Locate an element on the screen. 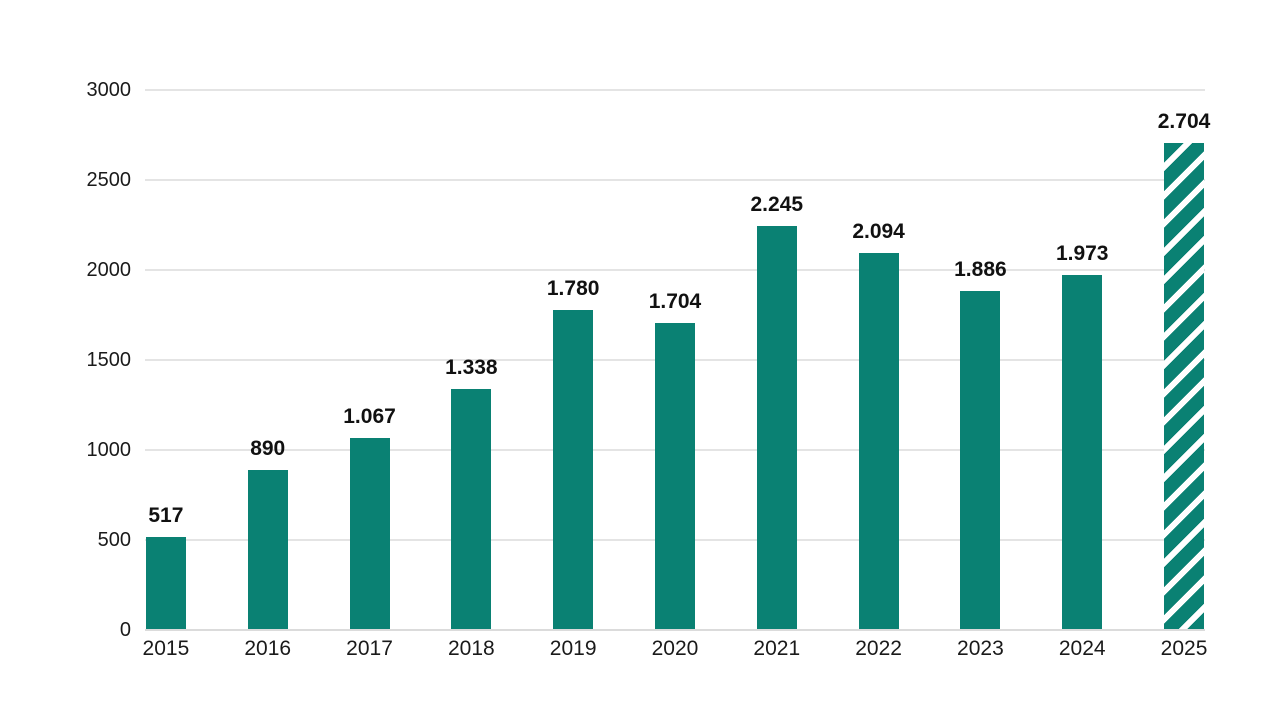  bar-slot-2018: 1.338 is located at coordinates (471, 360).